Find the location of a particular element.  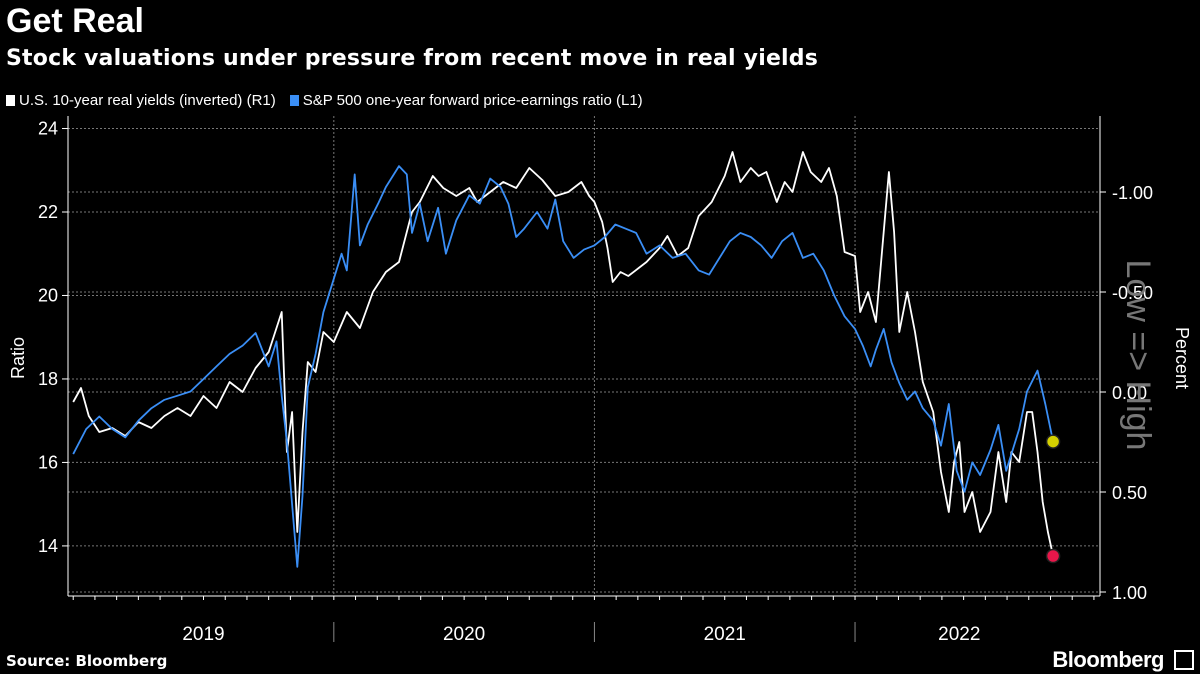

left-tick-label: 24 is located at coordinates (48, 129).